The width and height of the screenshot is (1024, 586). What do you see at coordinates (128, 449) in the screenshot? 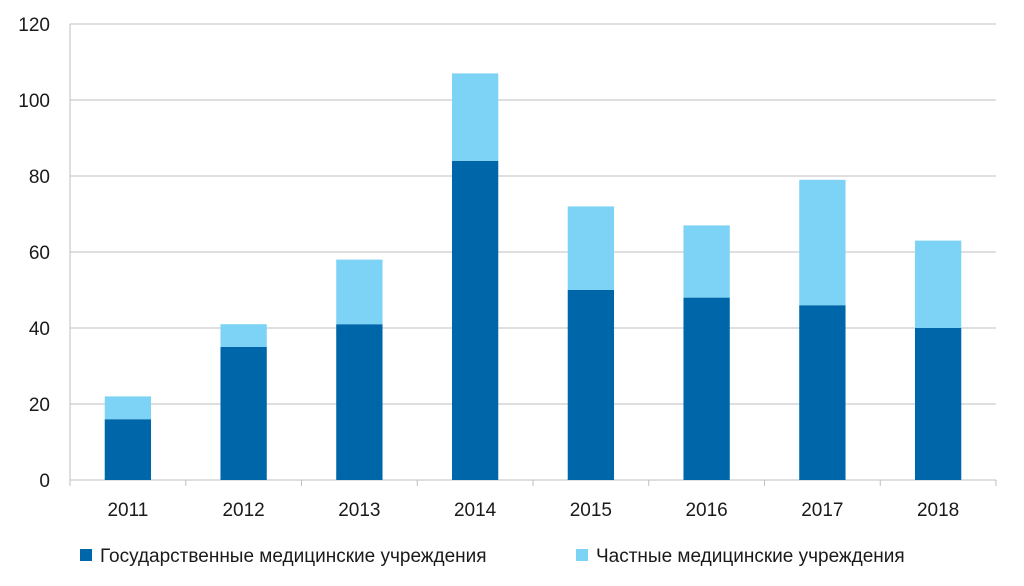
I see `bar-2011-government` at bounding box center [128, 449].